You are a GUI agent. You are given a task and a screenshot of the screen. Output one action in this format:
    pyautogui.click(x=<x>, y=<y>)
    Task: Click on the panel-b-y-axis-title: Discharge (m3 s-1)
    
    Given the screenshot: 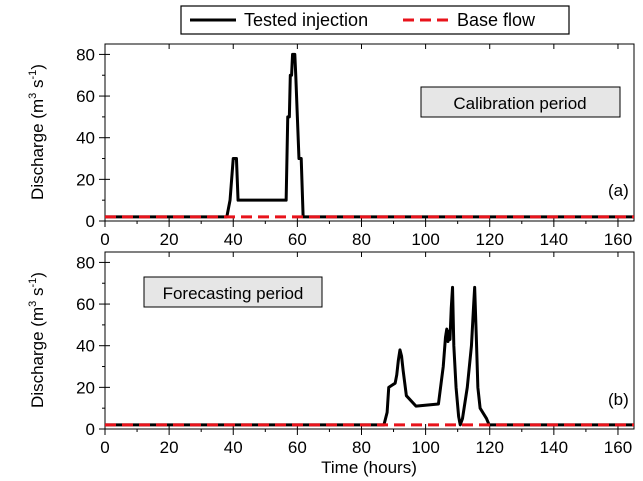 What is the action you would take?
    pyautogui.click(x=37, y=340)
    